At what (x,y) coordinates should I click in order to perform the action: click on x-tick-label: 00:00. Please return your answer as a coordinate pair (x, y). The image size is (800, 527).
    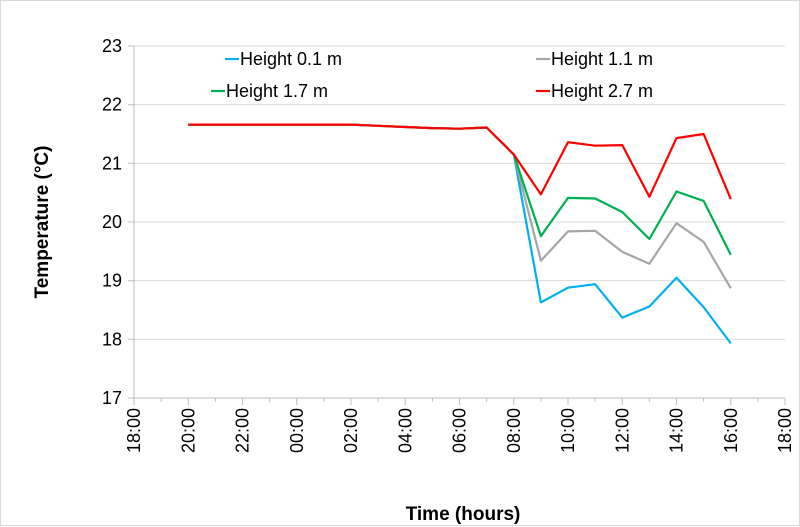
    Looking at the image, I should click on (297, 430).